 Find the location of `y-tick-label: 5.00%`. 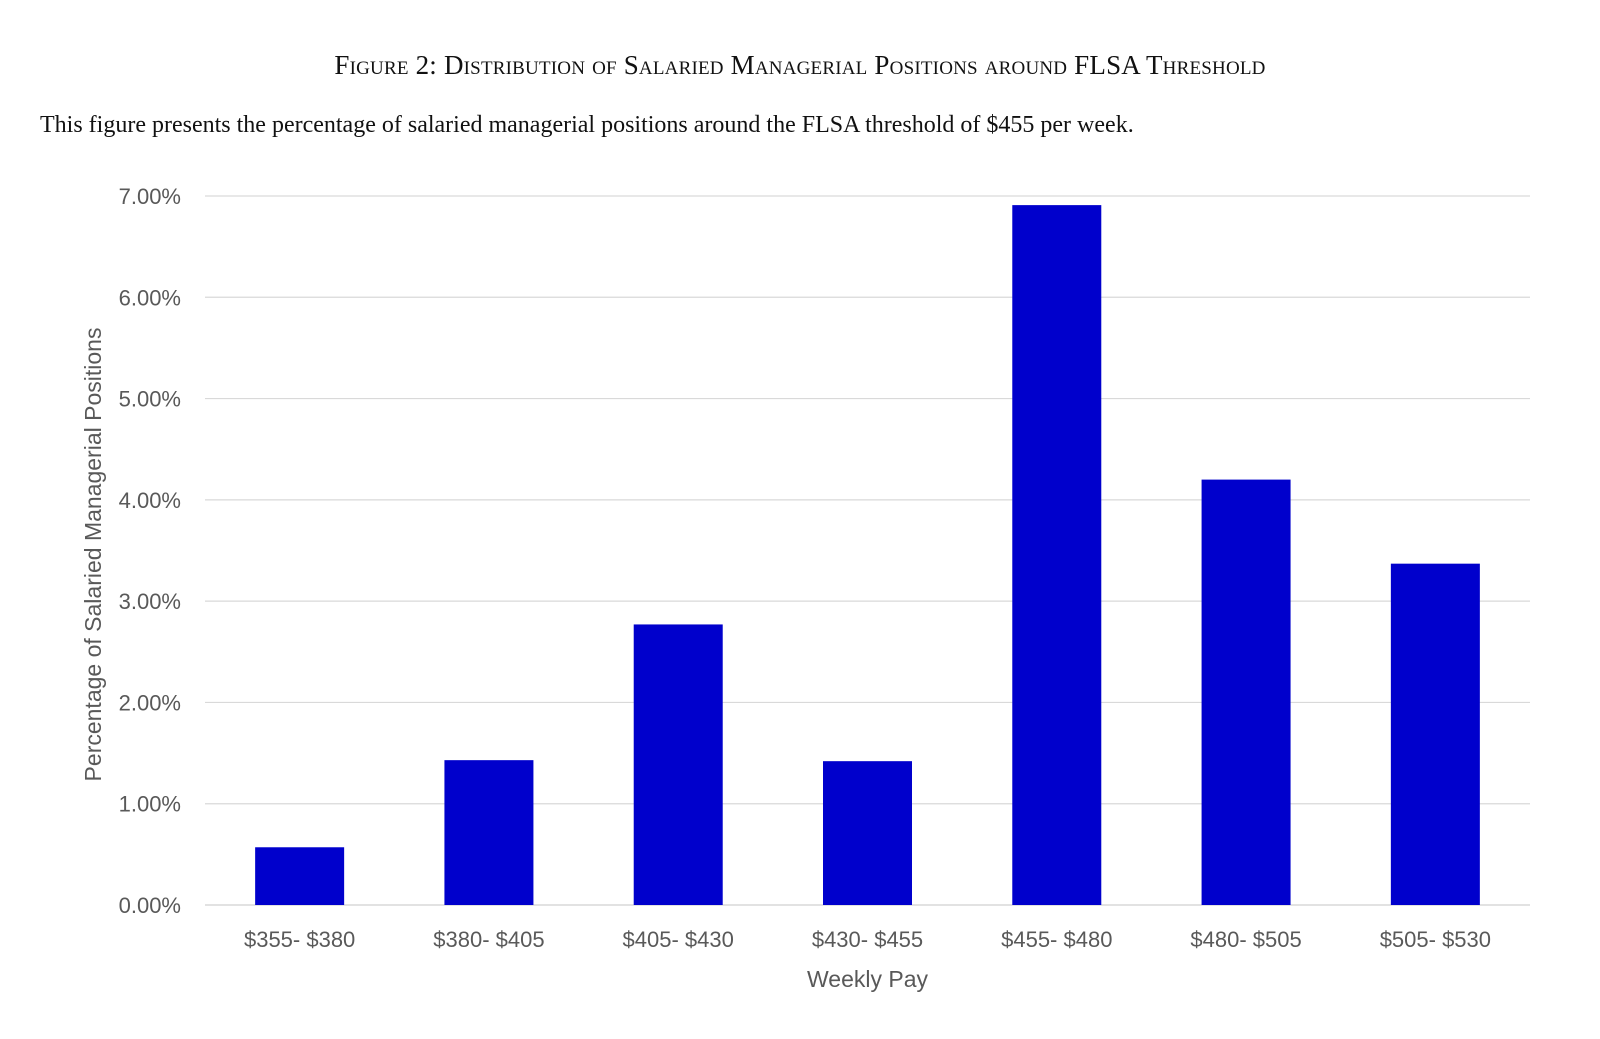

y-tick-label: 5.00% is located at coordinates (150, 399).